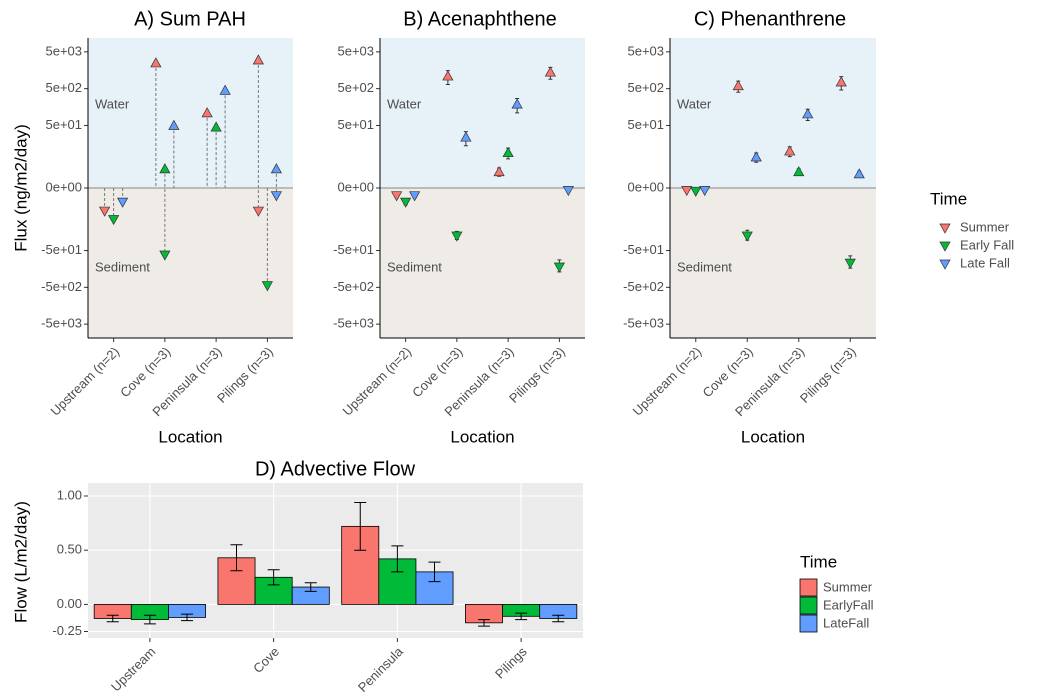 This screenshot has width=1050, height=699. Describe the element at coordinates (266, 660) in the screenshot. I see `x-tick-label: Cove` at that location.